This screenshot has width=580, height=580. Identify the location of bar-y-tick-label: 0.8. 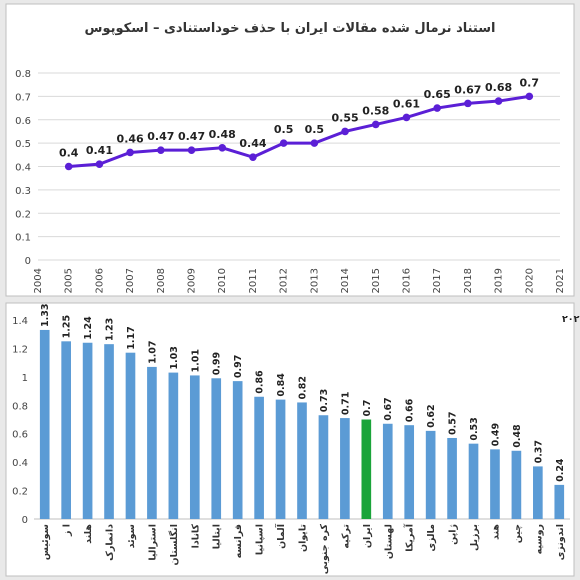
(20, 406).